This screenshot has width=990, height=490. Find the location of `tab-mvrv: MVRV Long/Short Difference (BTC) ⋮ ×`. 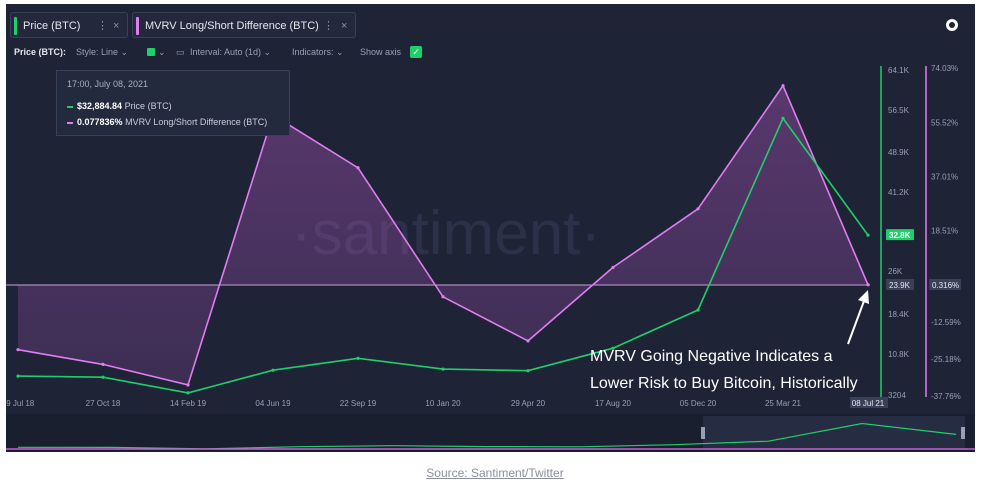

tab-mvrv: MVRV Long/Short Difference (BTC) ⋮ × is located at coordinates (244, 25).